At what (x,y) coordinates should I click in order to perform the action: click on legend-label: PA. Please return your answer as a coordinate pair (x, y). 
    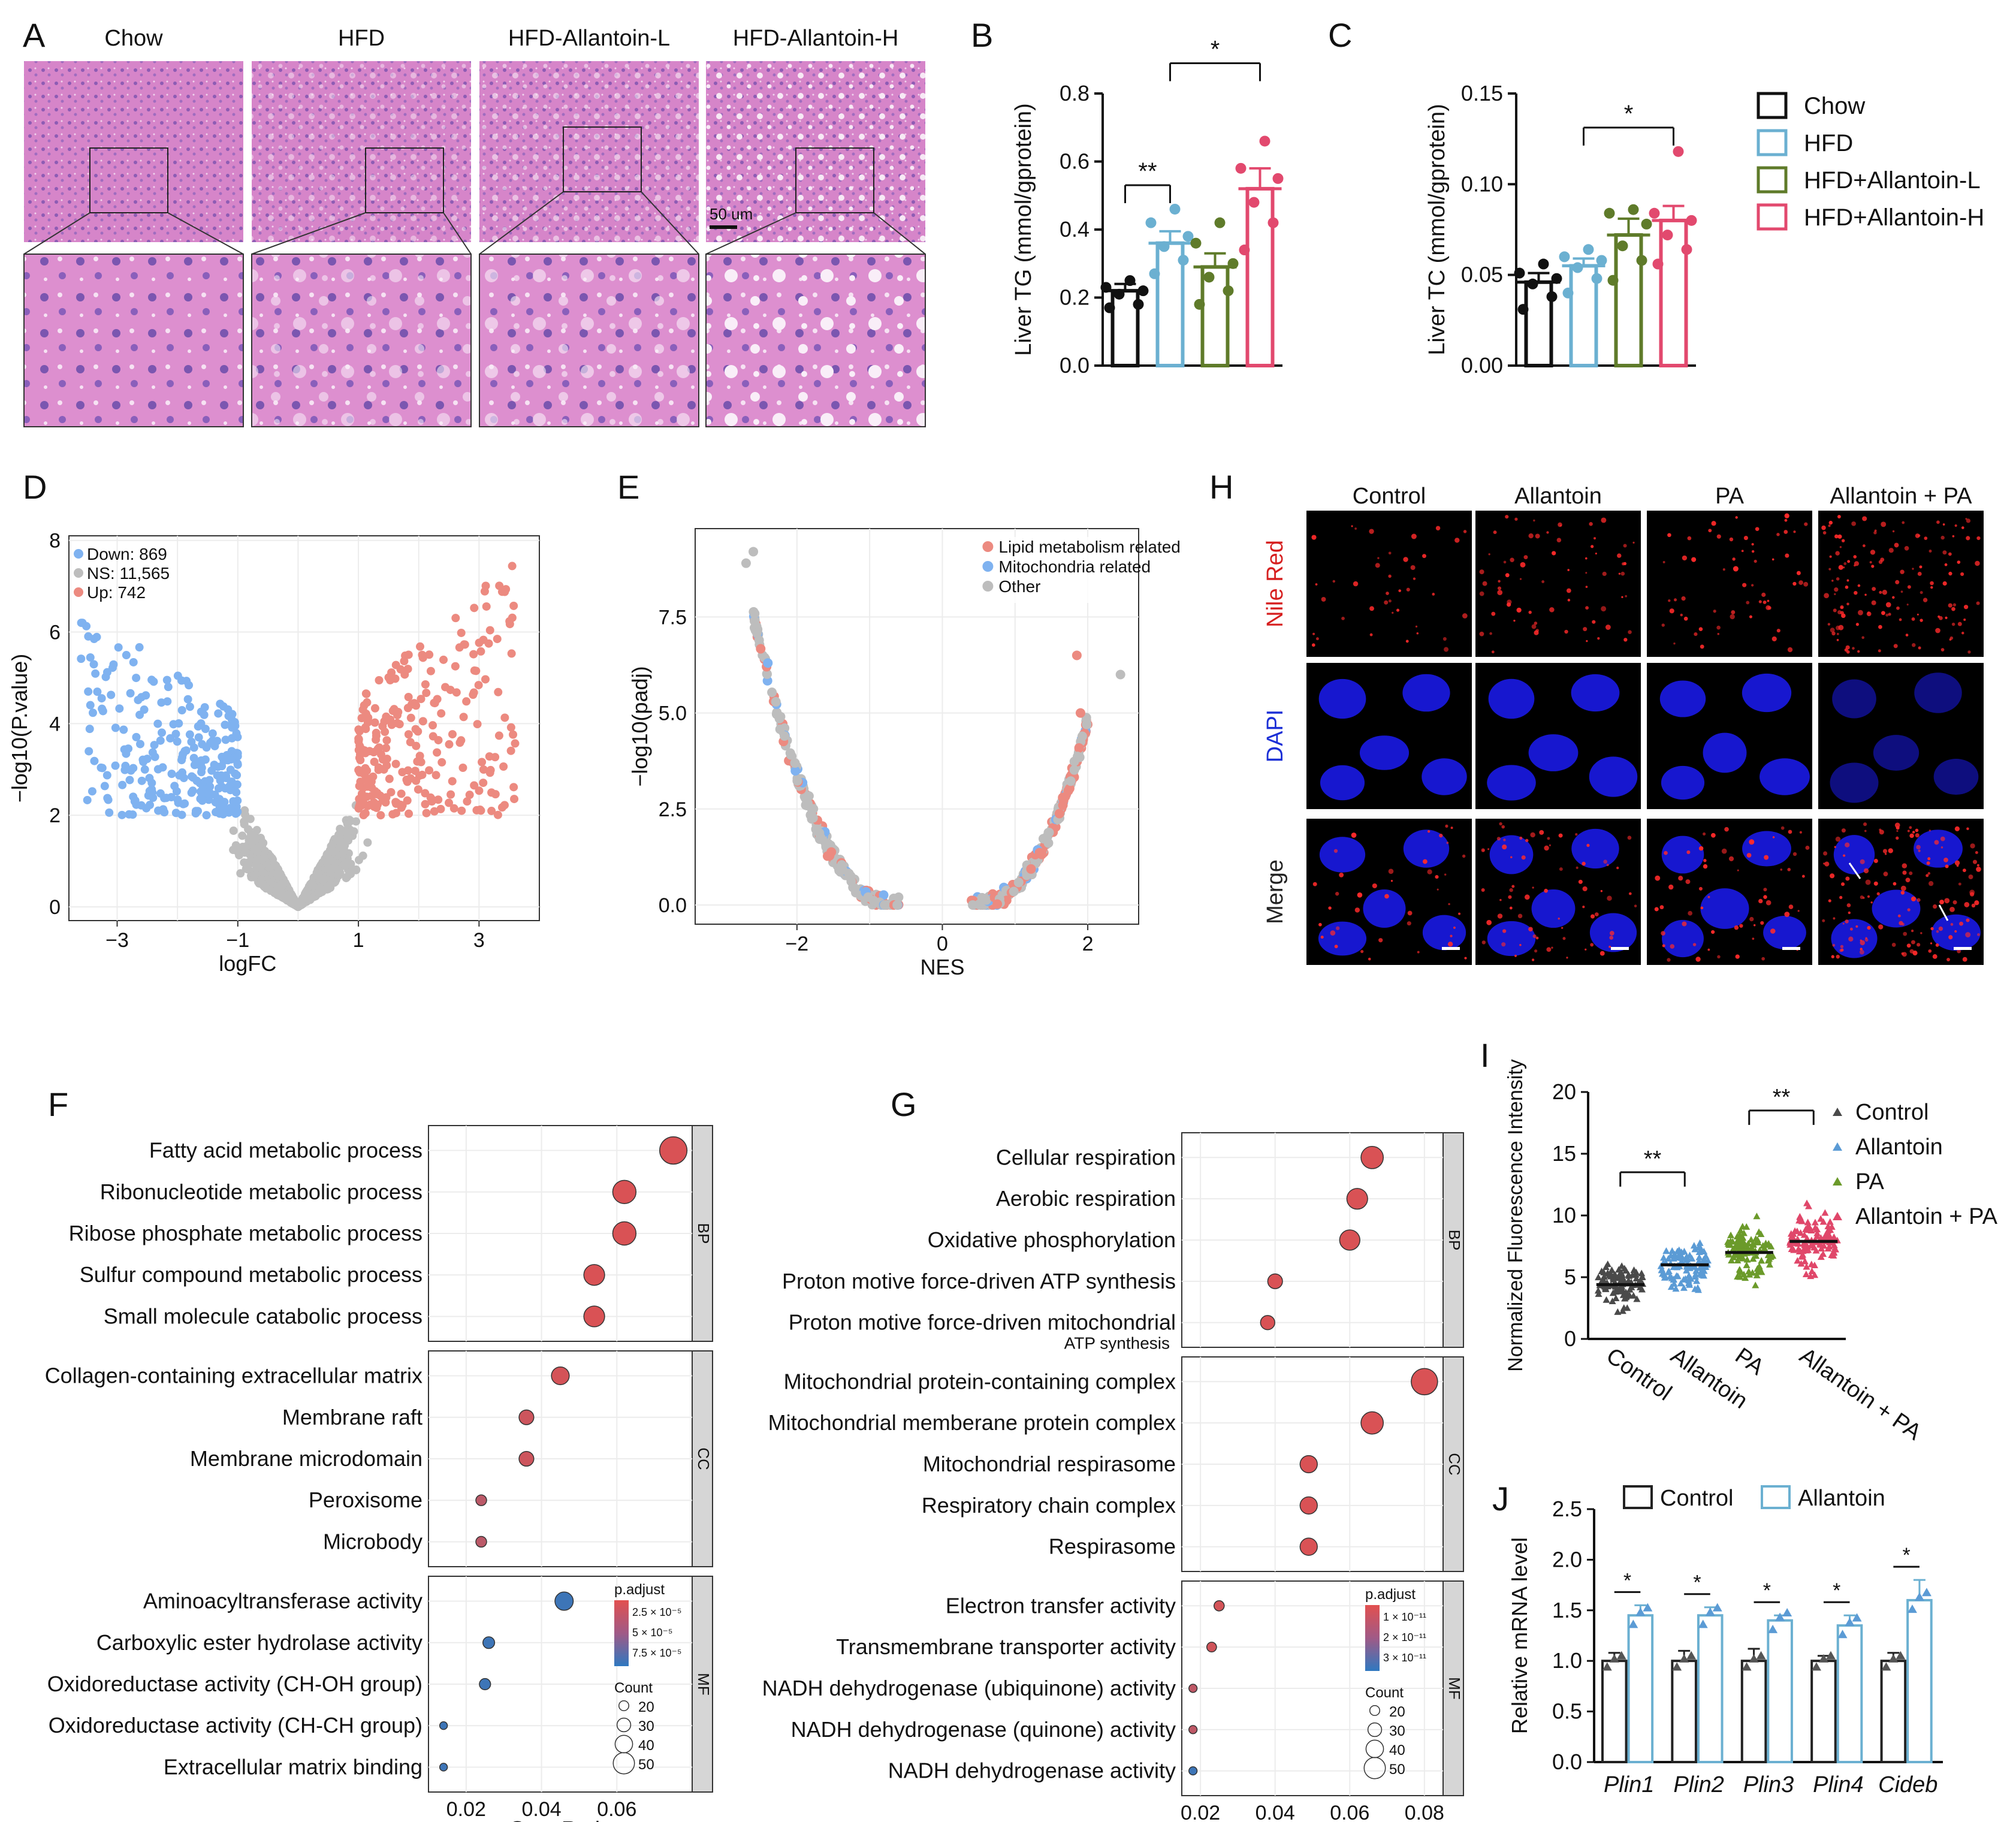
    Looking at the image, I should click on (1870, 1181).